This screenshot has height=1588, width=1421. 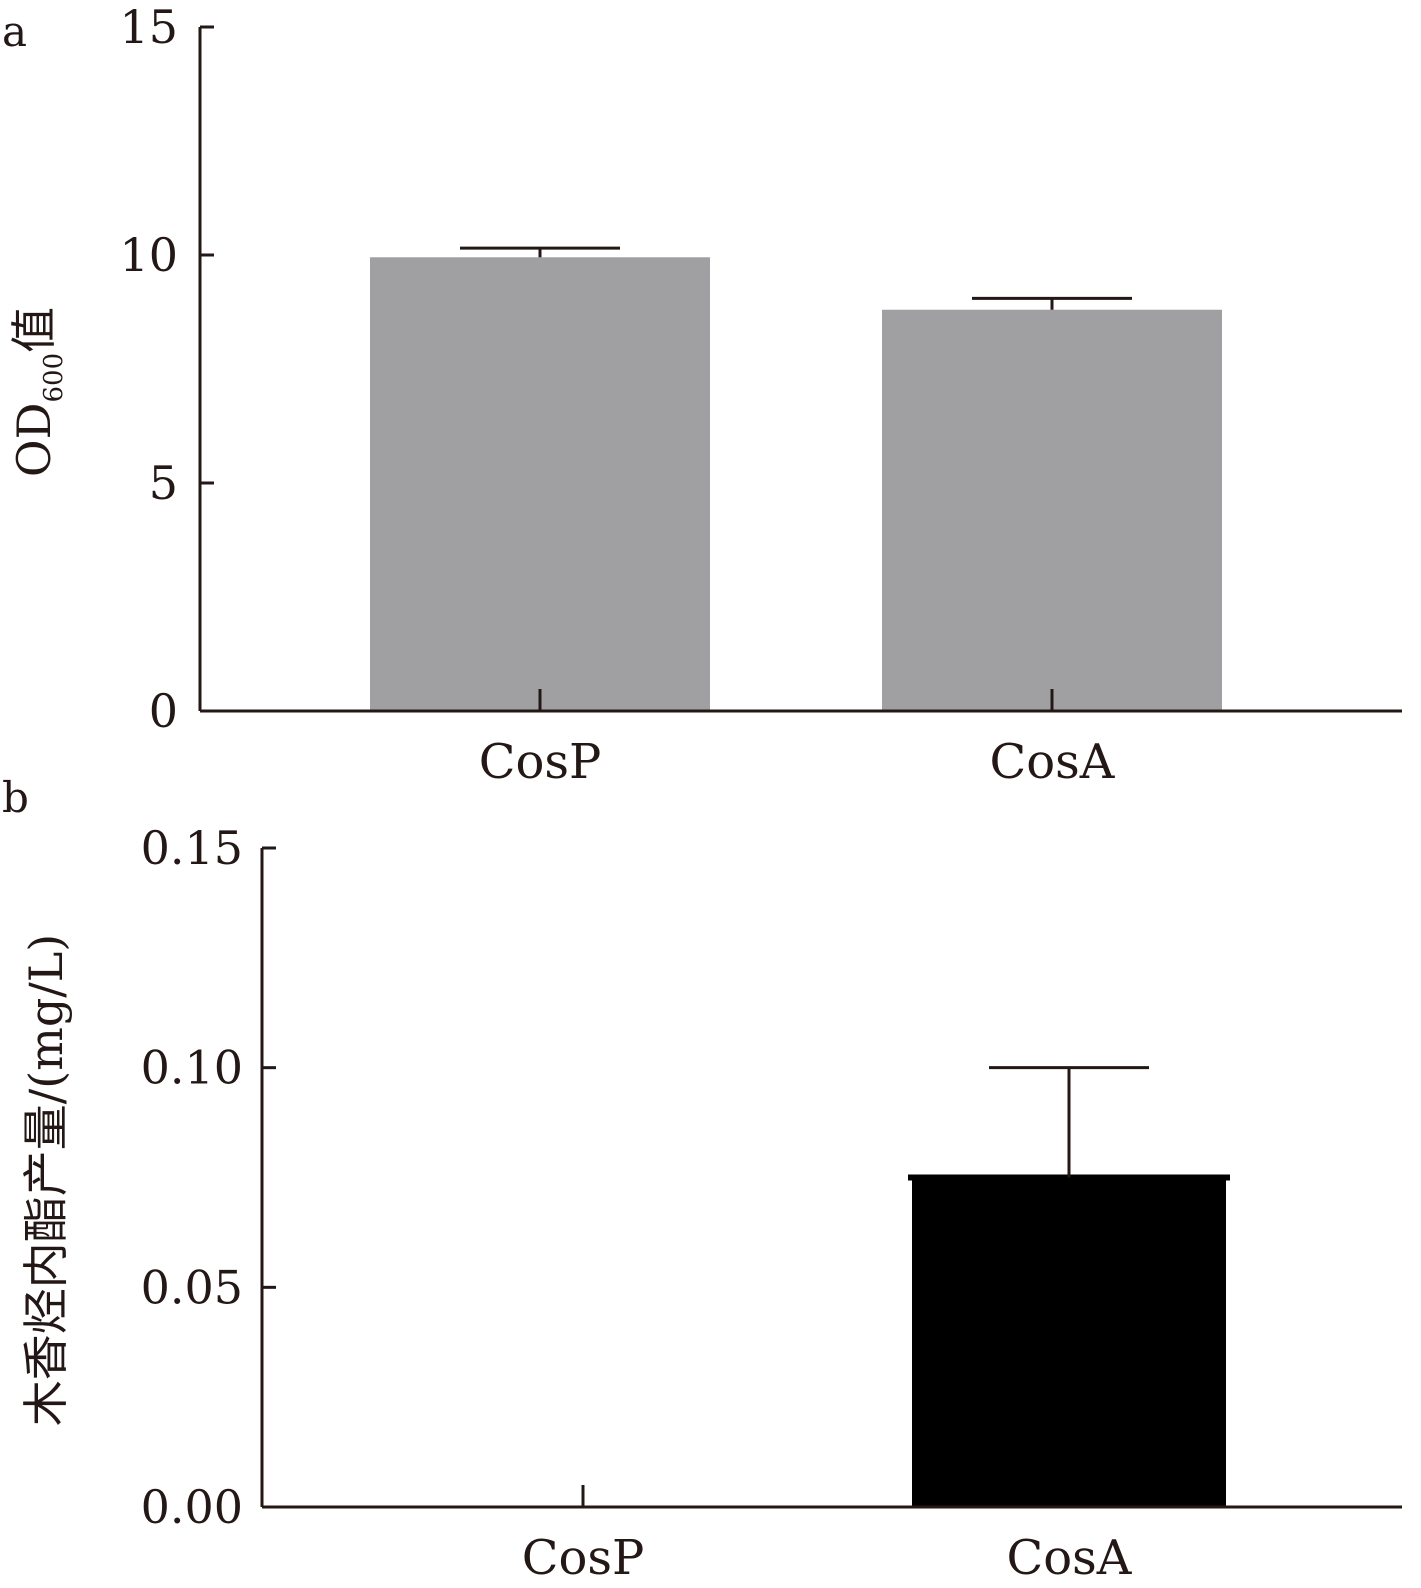 What do you see at coordinates (163, 711) in the screenshot?
I see `y-tick-label-a-0: 0` at bounding box center [163, 711].